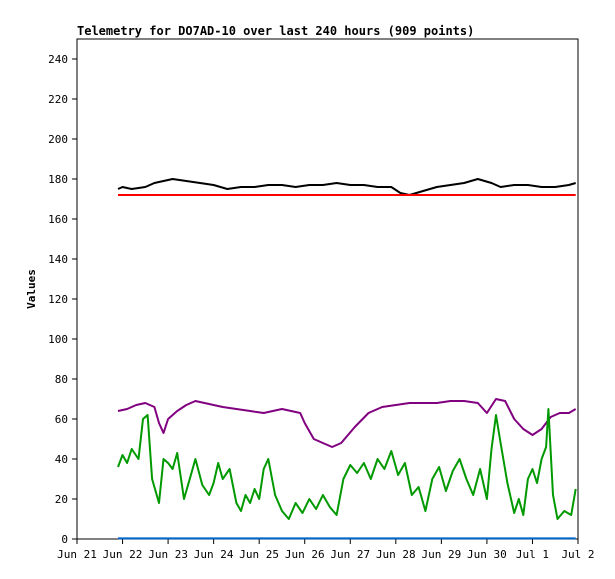  Describe the element at coordinates (61, 499) in the screenshot. I see `y-tick-label: 20` at that location.